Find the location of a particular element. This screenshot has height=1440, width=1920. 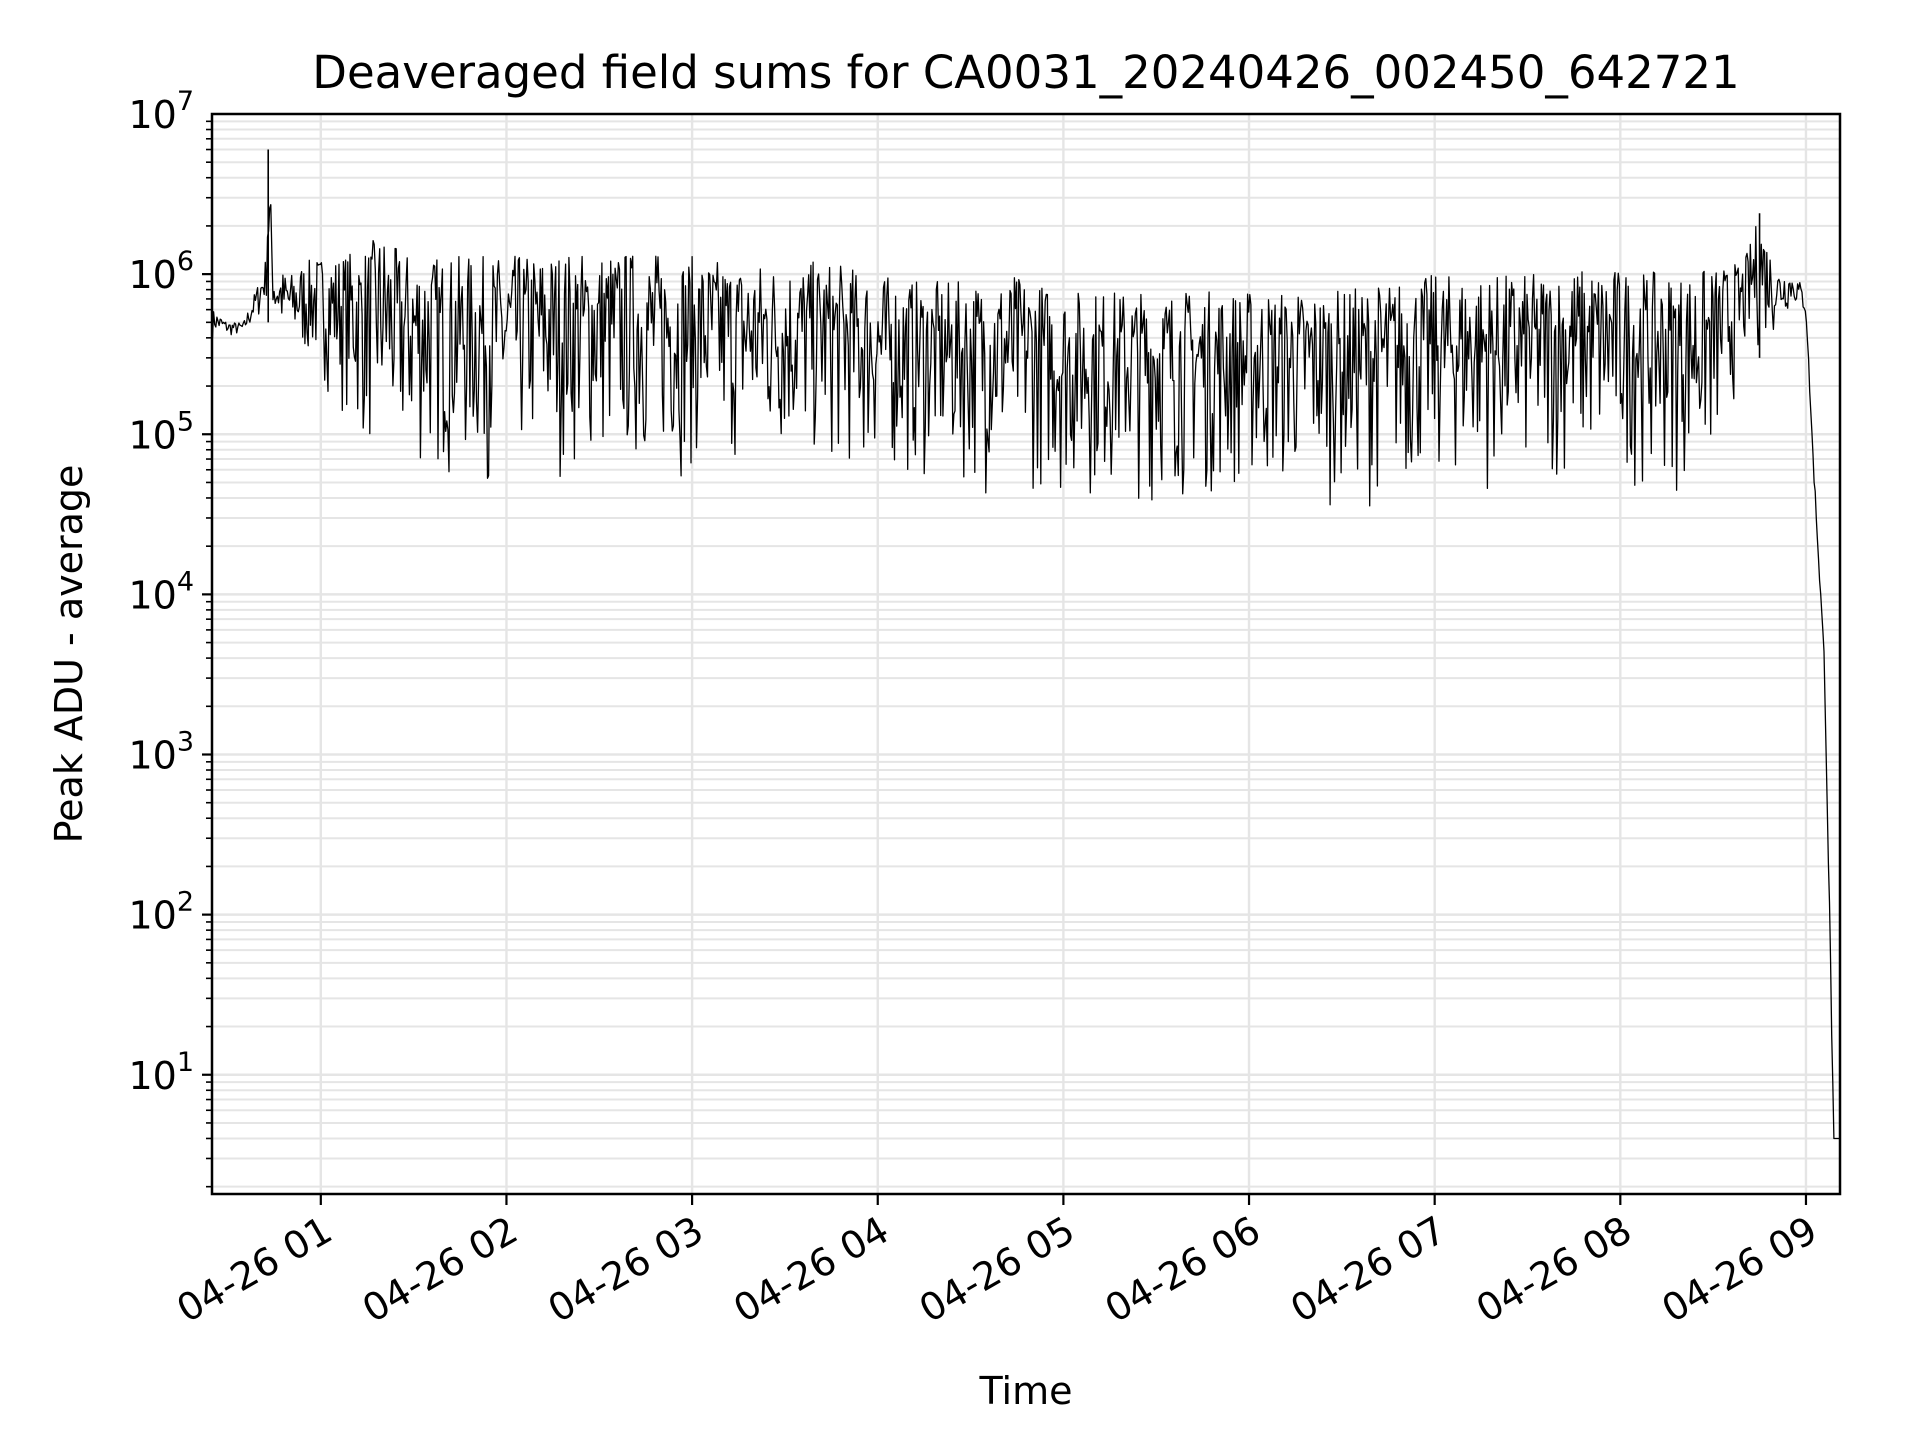

y-axis-label: Peak ADU - average is located at coordinates (69, 654).